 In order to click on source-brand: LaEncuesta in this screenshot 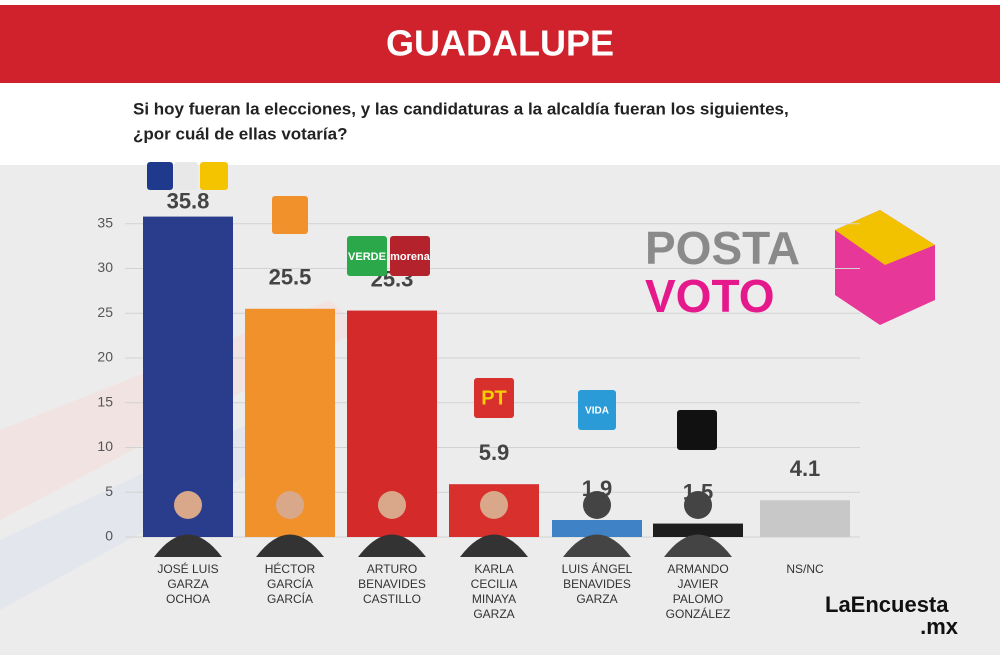, I will do `click(887, 604)`.